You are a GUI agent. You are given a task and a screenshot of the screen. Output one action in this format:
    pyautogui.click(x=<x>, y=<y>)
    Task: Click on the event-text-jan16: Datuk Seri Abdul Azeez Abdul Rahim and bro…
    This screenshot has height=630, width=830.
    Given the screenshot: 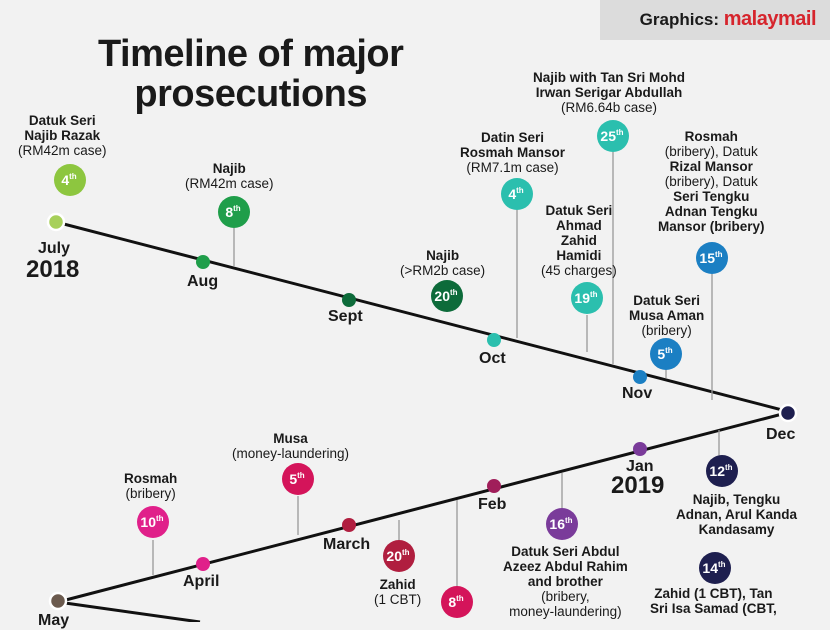 What is the action you would take?
    pyautogui.click(x=565, y=581)
    